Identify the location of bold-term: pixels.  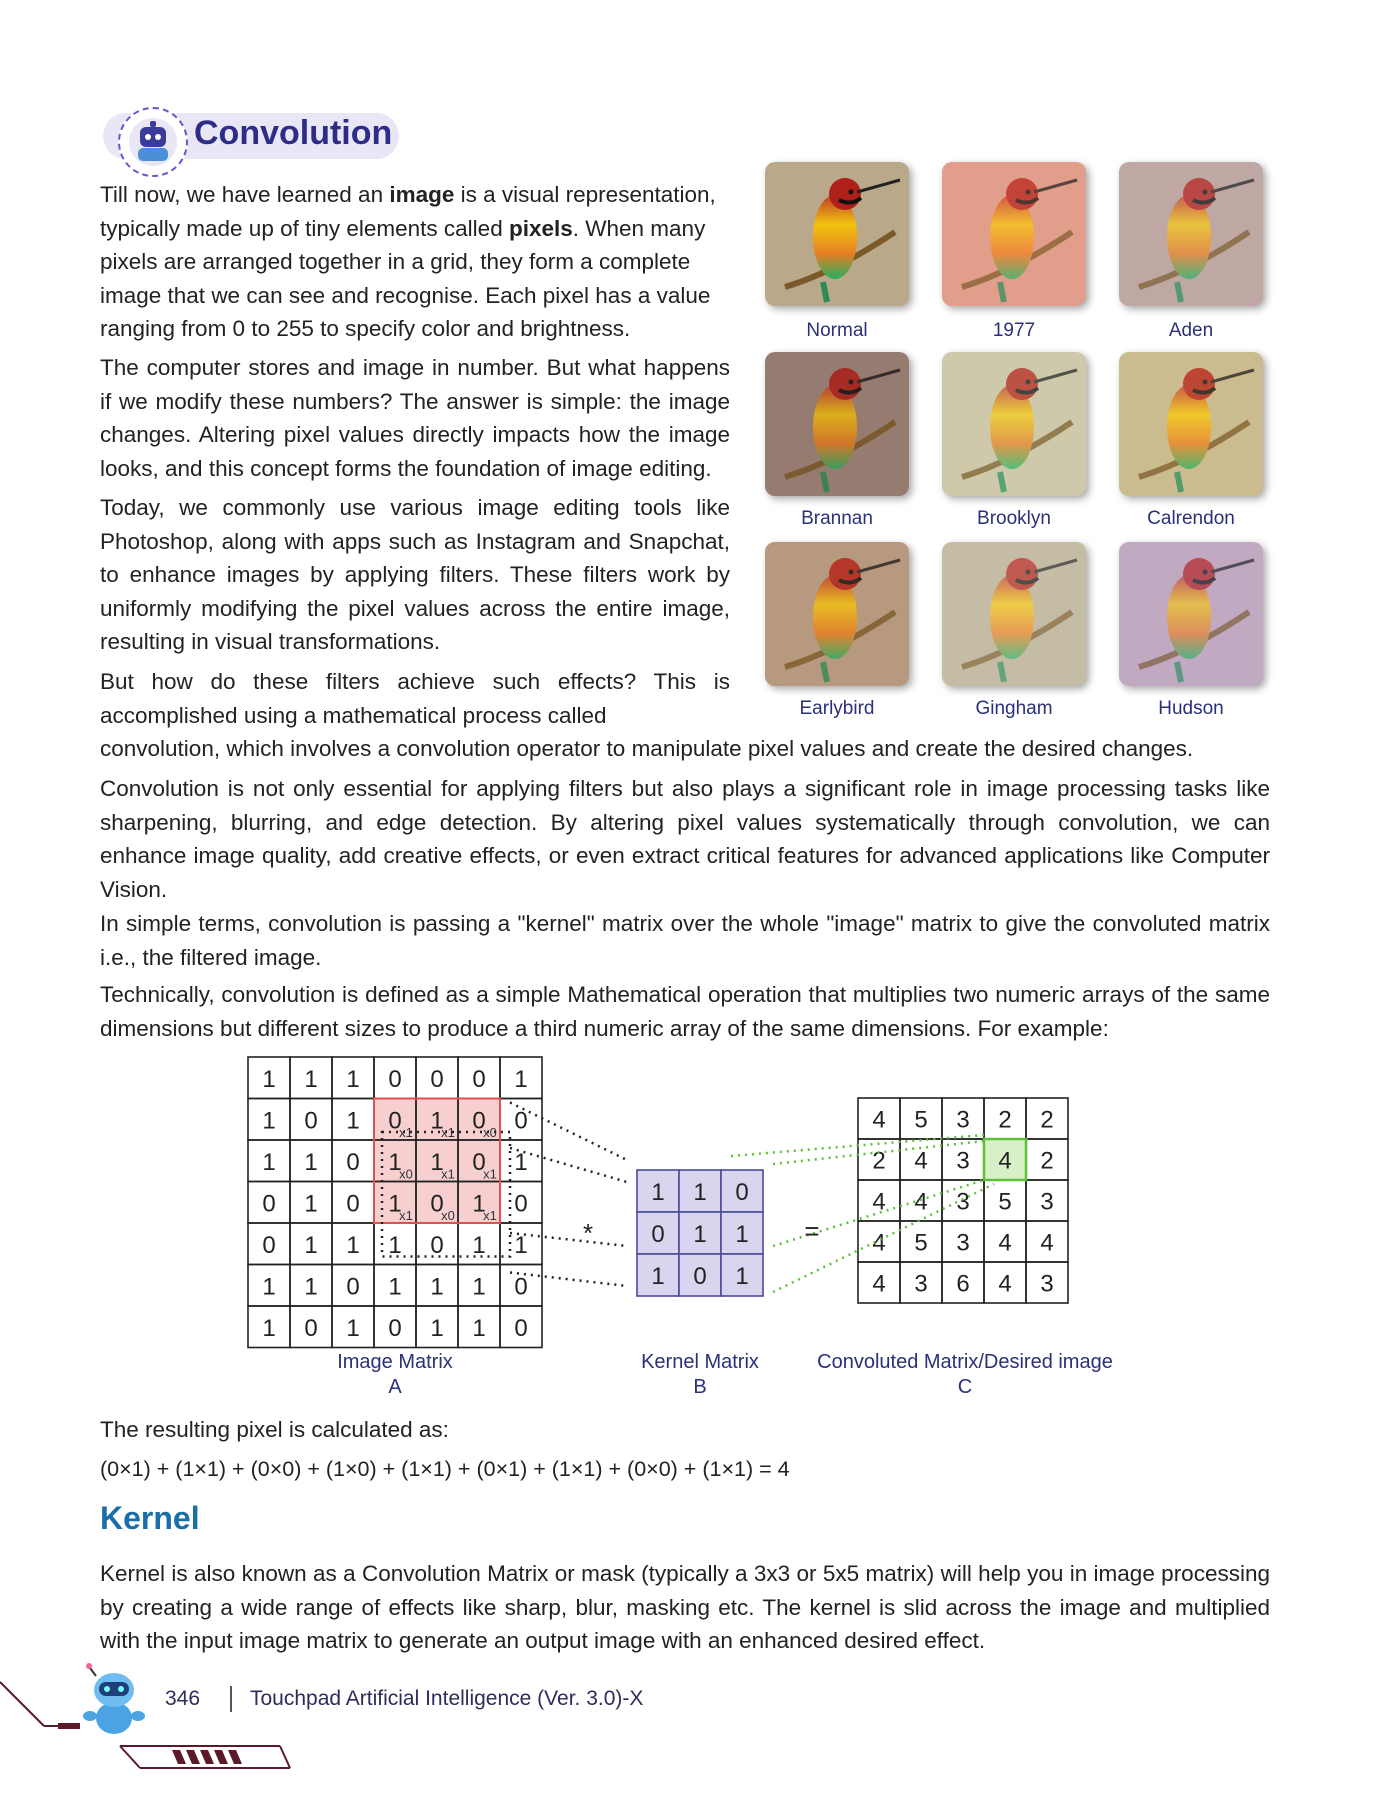
(540, 228).